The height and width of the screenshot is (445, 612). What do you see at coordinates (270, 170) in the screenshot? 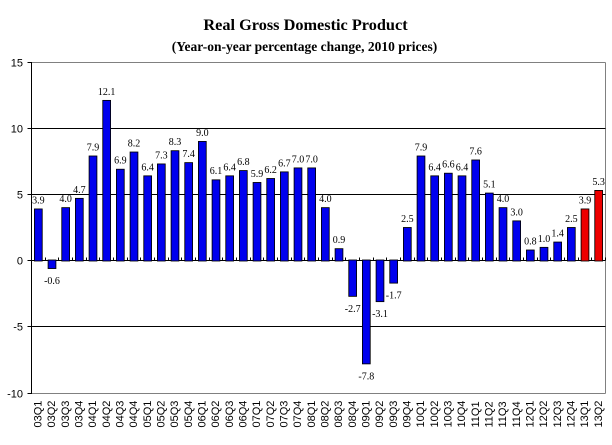
I see `svg-text: 6.2` at bounding box center [270, 170].